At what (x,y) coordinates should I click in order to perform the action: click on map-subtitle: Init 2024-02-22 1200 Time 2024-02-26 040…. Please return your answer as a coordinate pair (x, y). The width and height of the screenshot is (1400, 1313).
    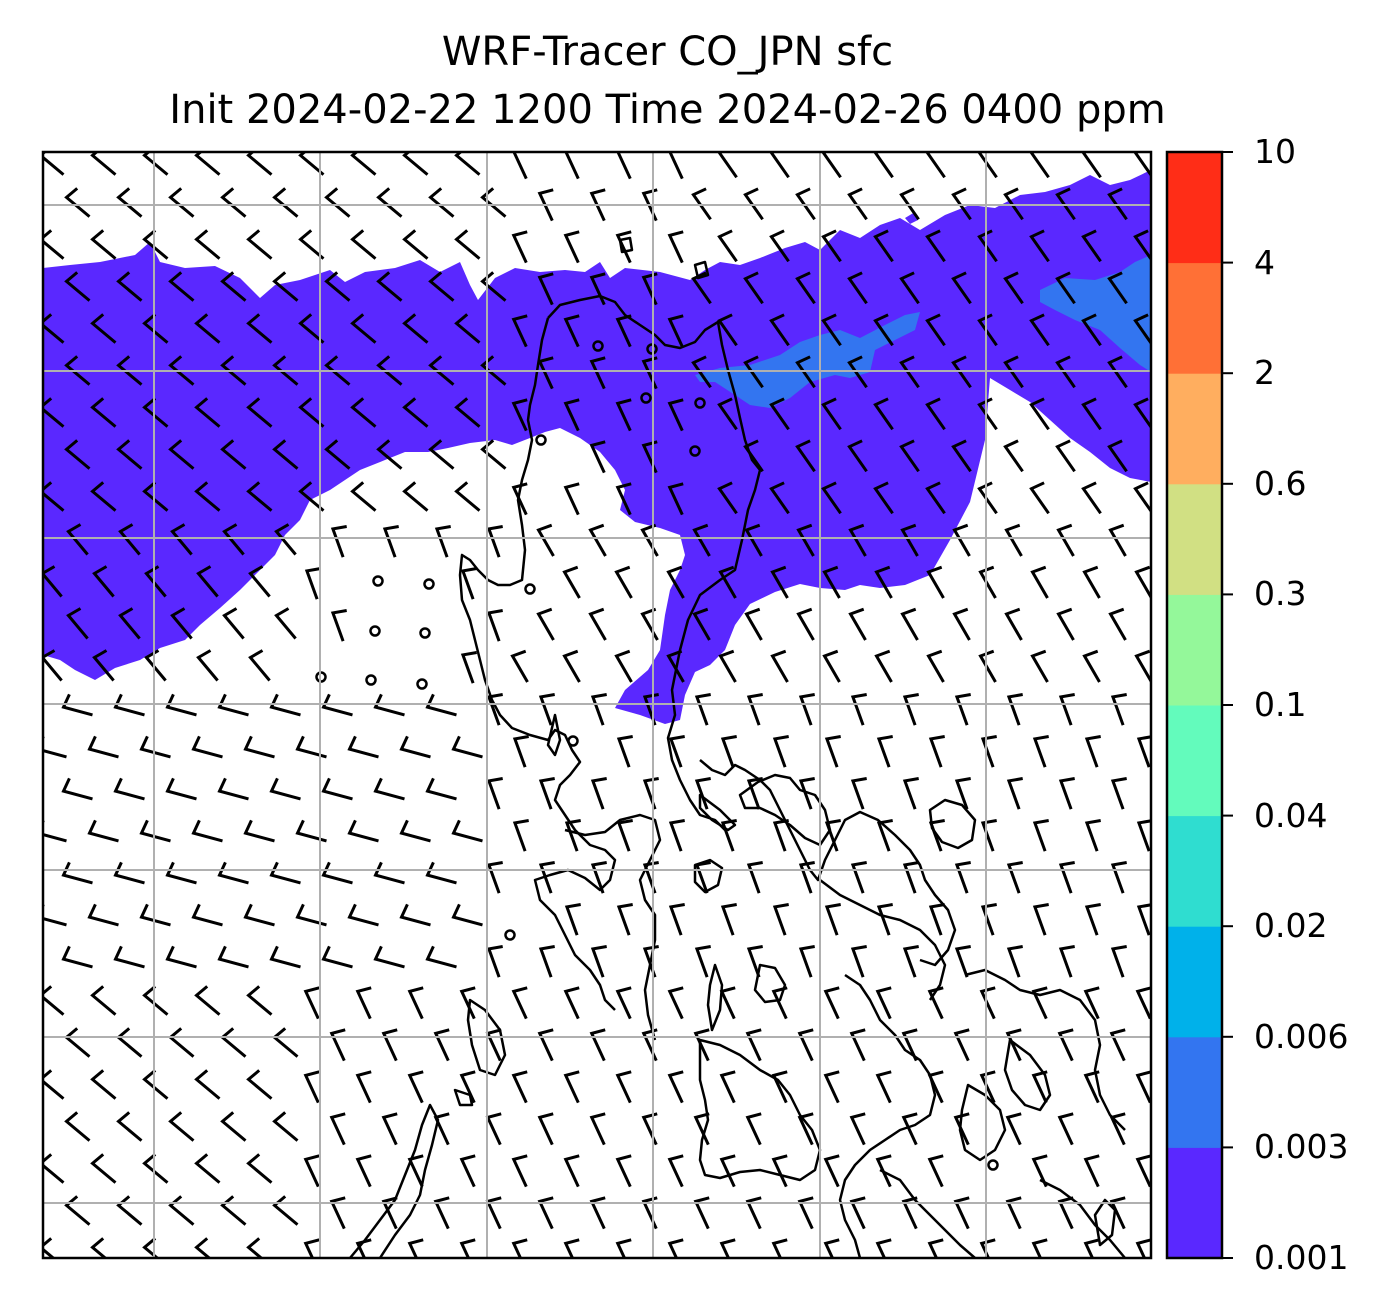
    Looking at the image, I should click on (667, 110).